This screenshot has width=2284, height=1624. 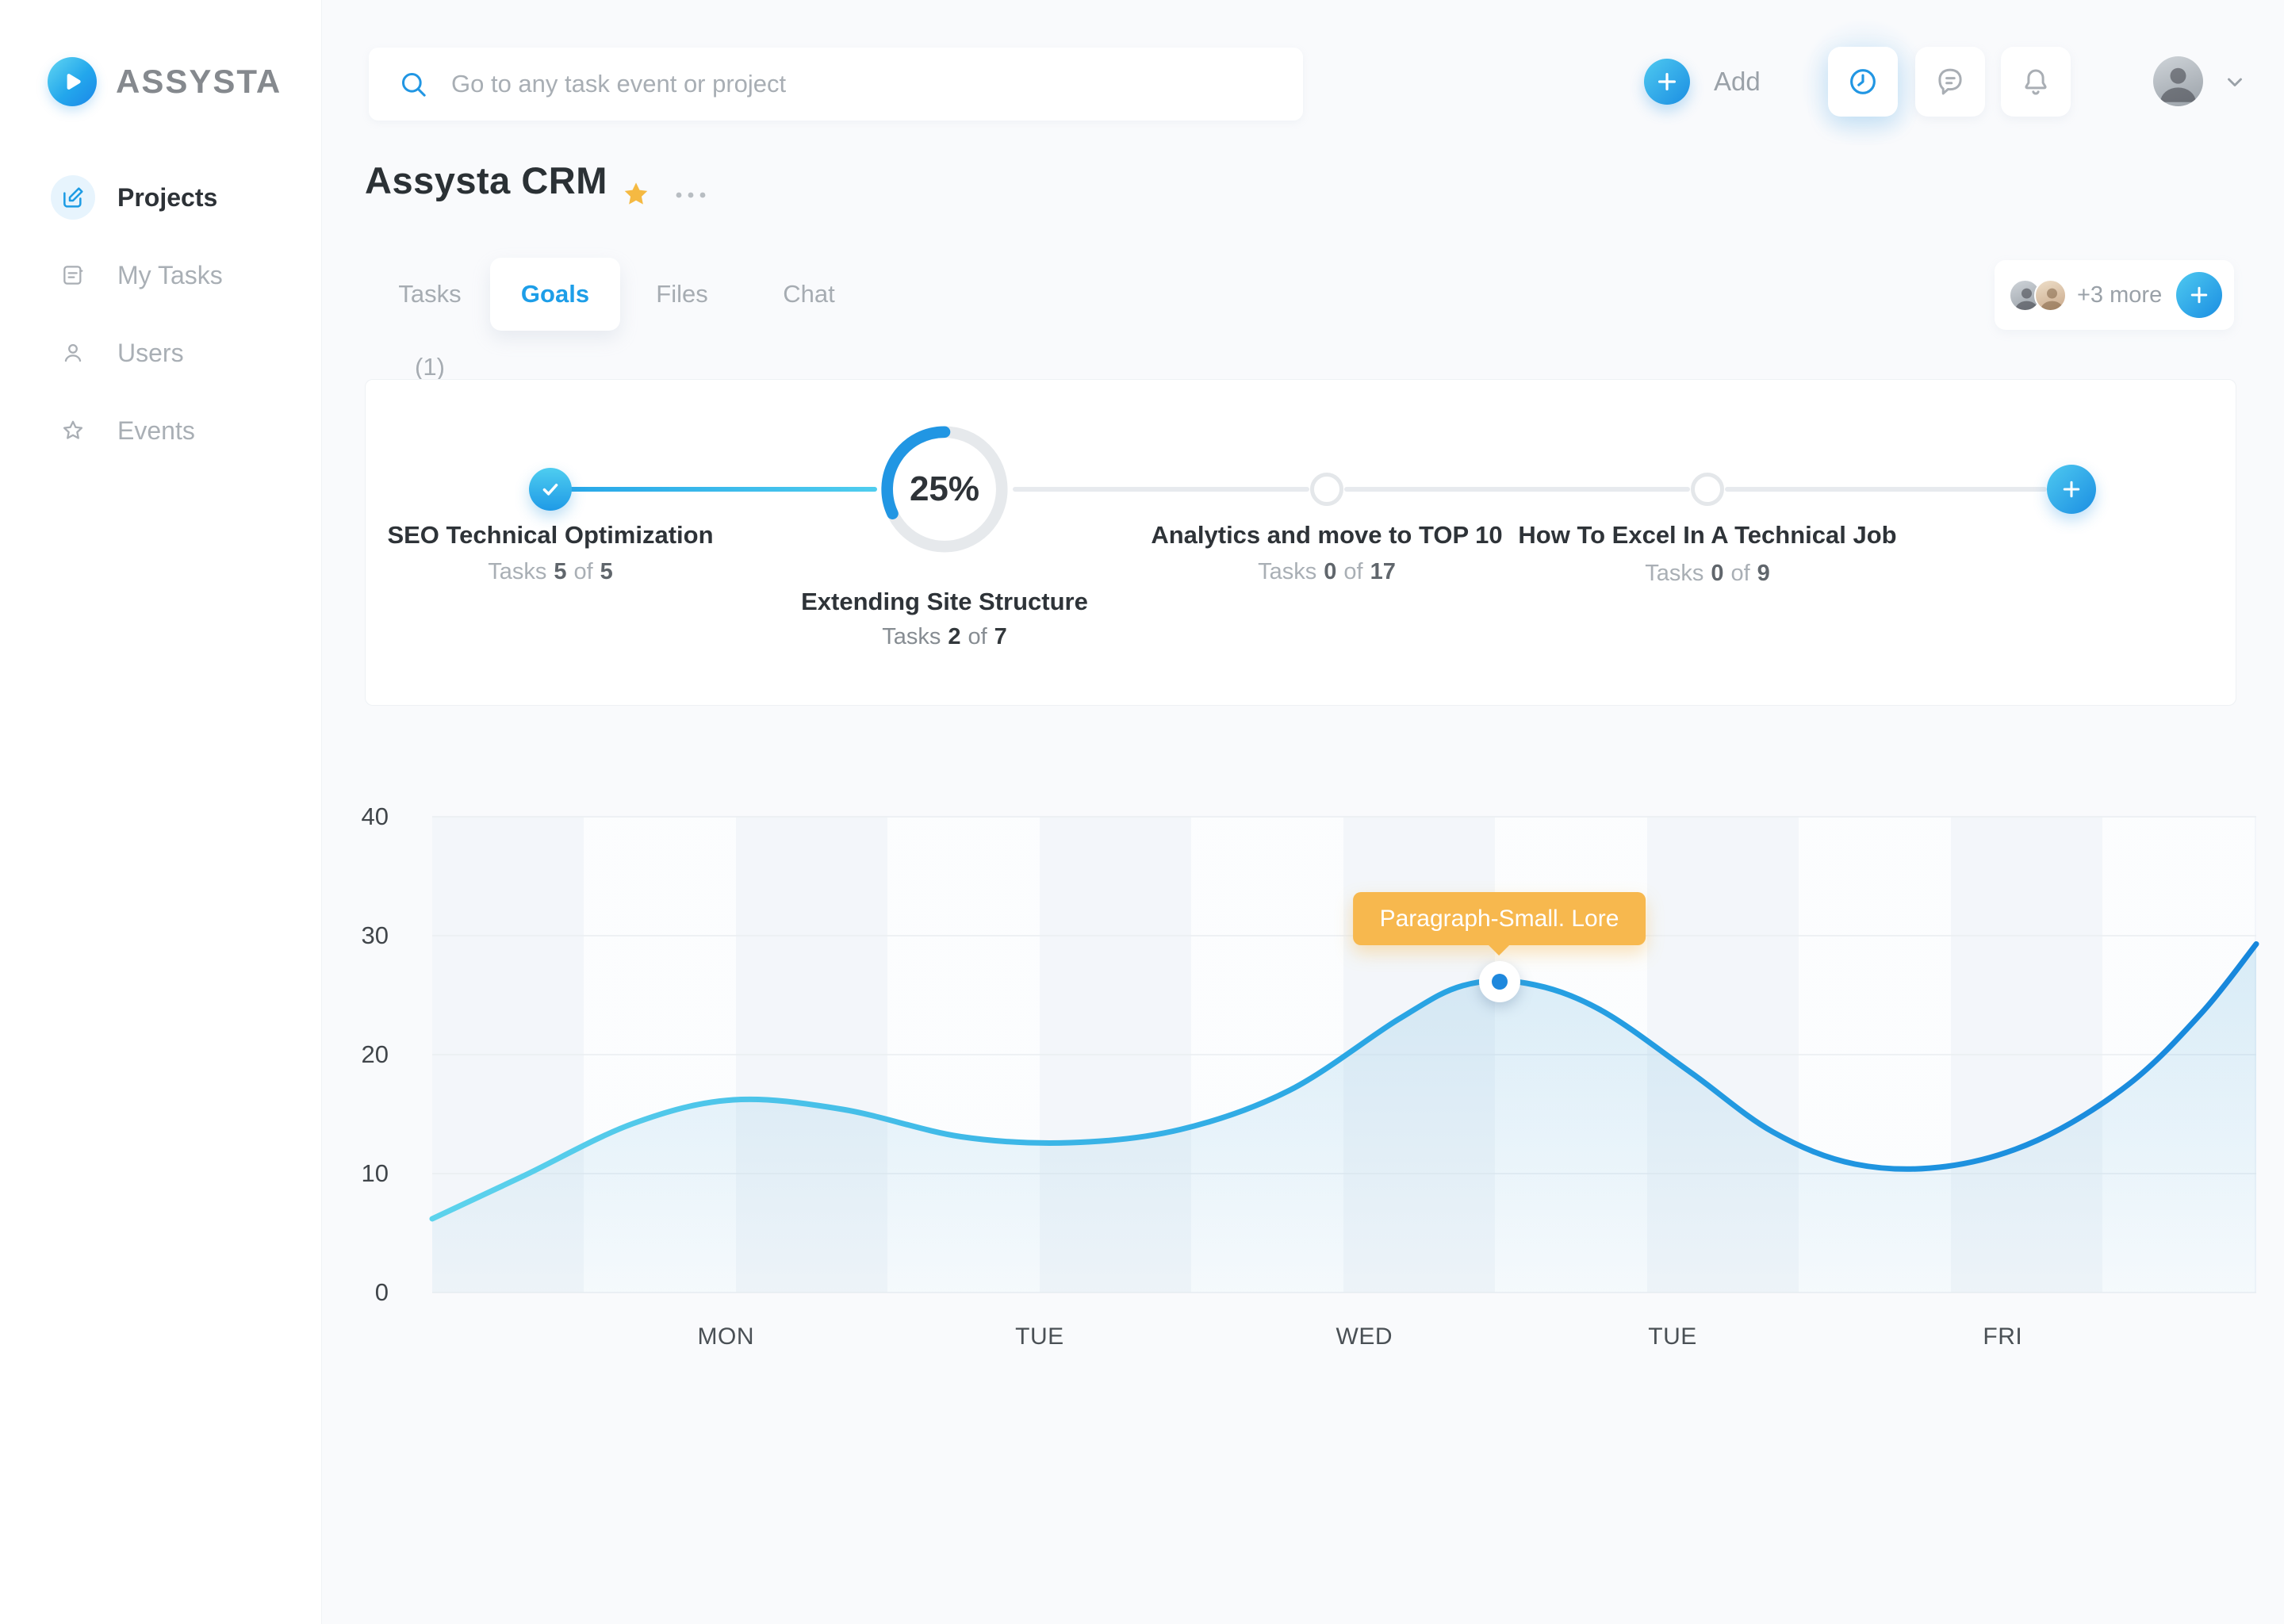 I want to click on ring-progress-arc, so click(x=916, y=472).